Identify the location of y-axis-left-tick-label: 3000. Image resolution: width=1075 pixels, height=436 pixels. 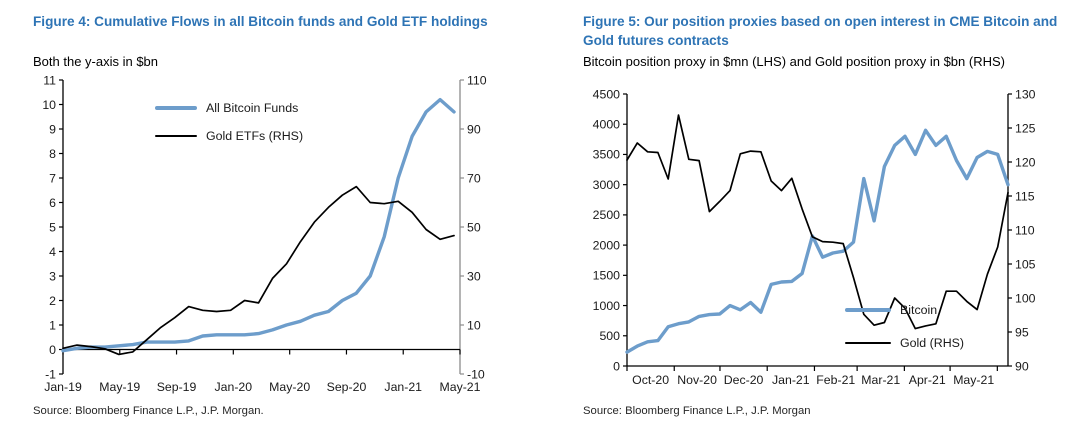
(607, 185).